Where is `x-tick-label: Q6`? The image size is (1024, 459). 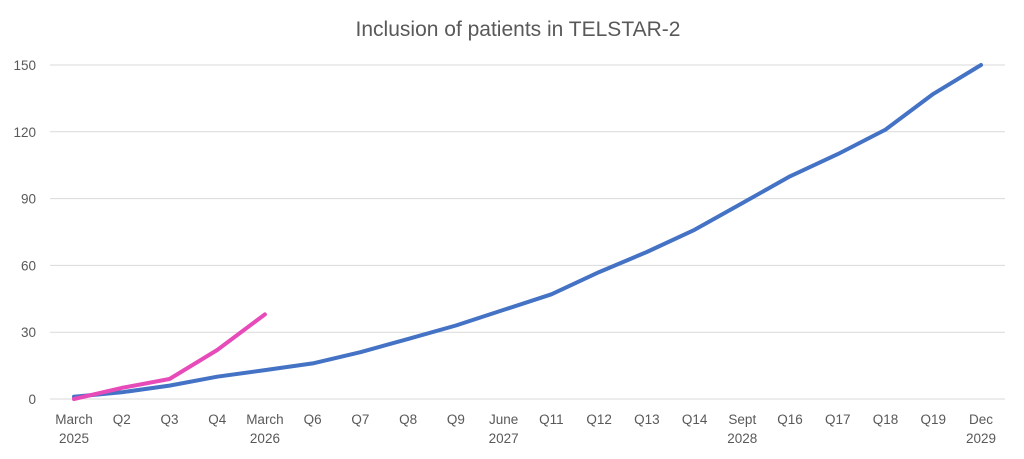 x-tick-label: Q6 is located at coordinates (313, 419).